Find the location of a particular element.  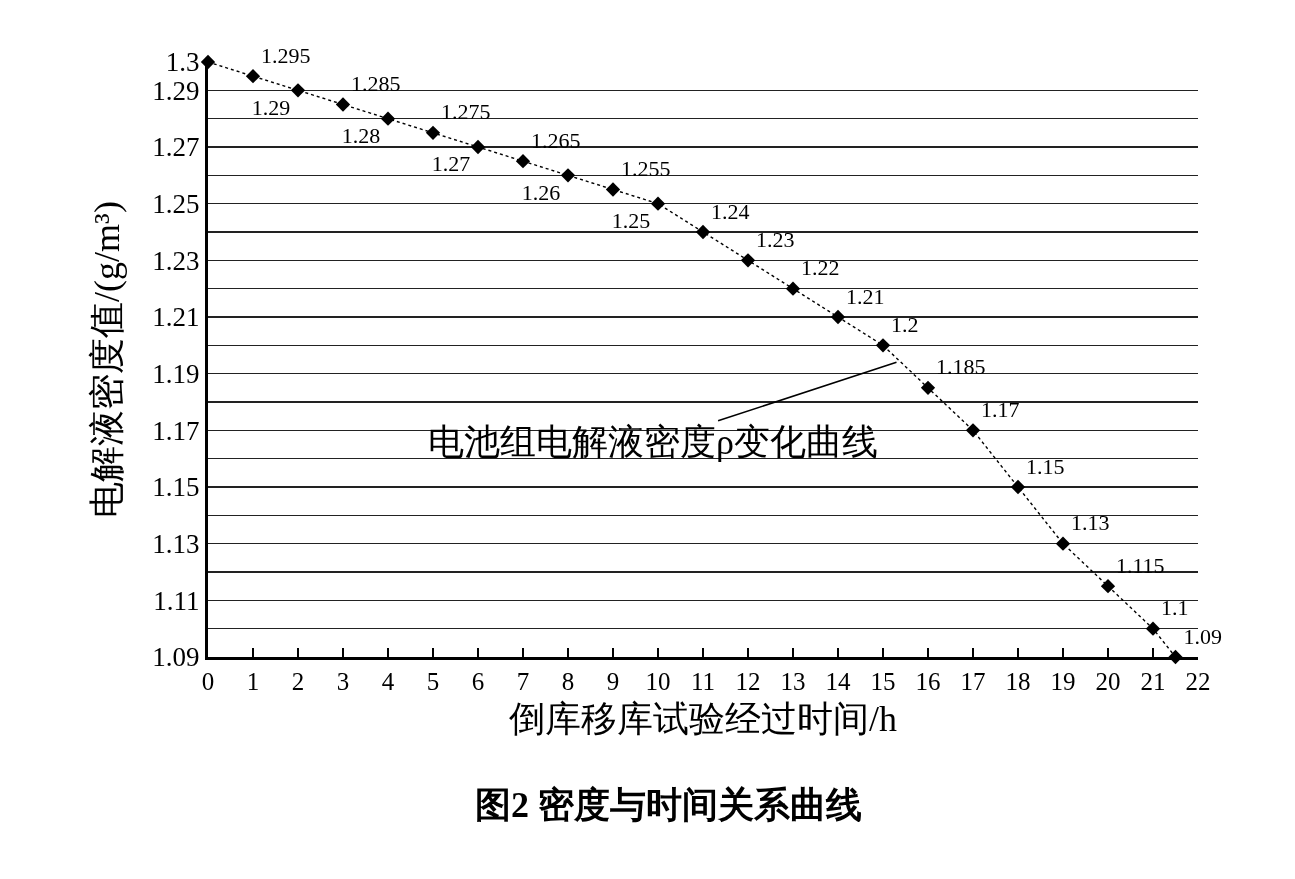

x-tick-label: 12 is located at coordinates (748, 681).